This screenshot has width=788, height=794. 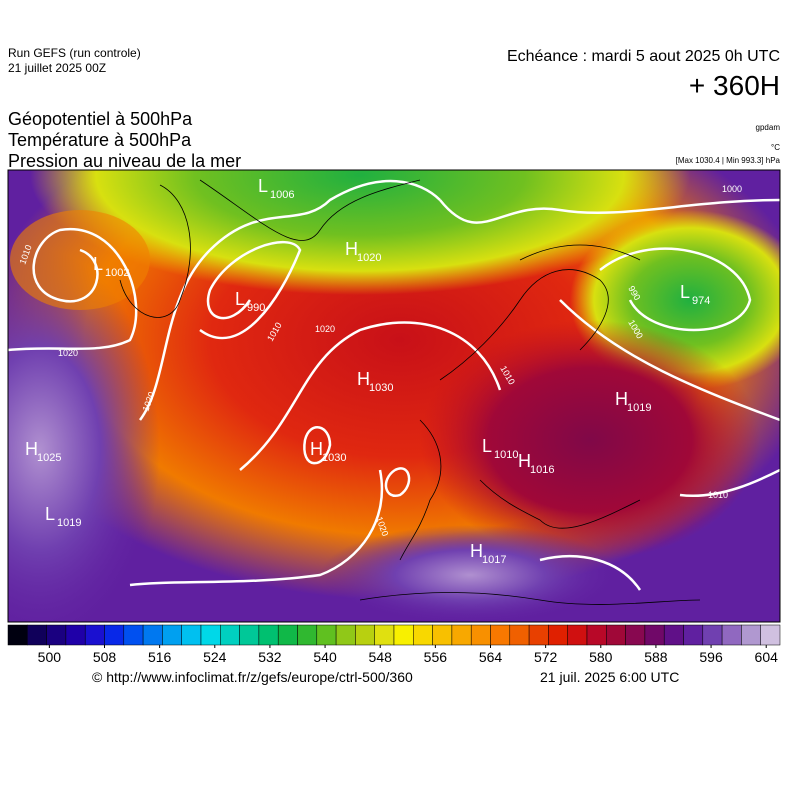 What do you see at coordinates (360, 232) in the screenshot?
I see `cold-area` at bounding box center [360, 232].